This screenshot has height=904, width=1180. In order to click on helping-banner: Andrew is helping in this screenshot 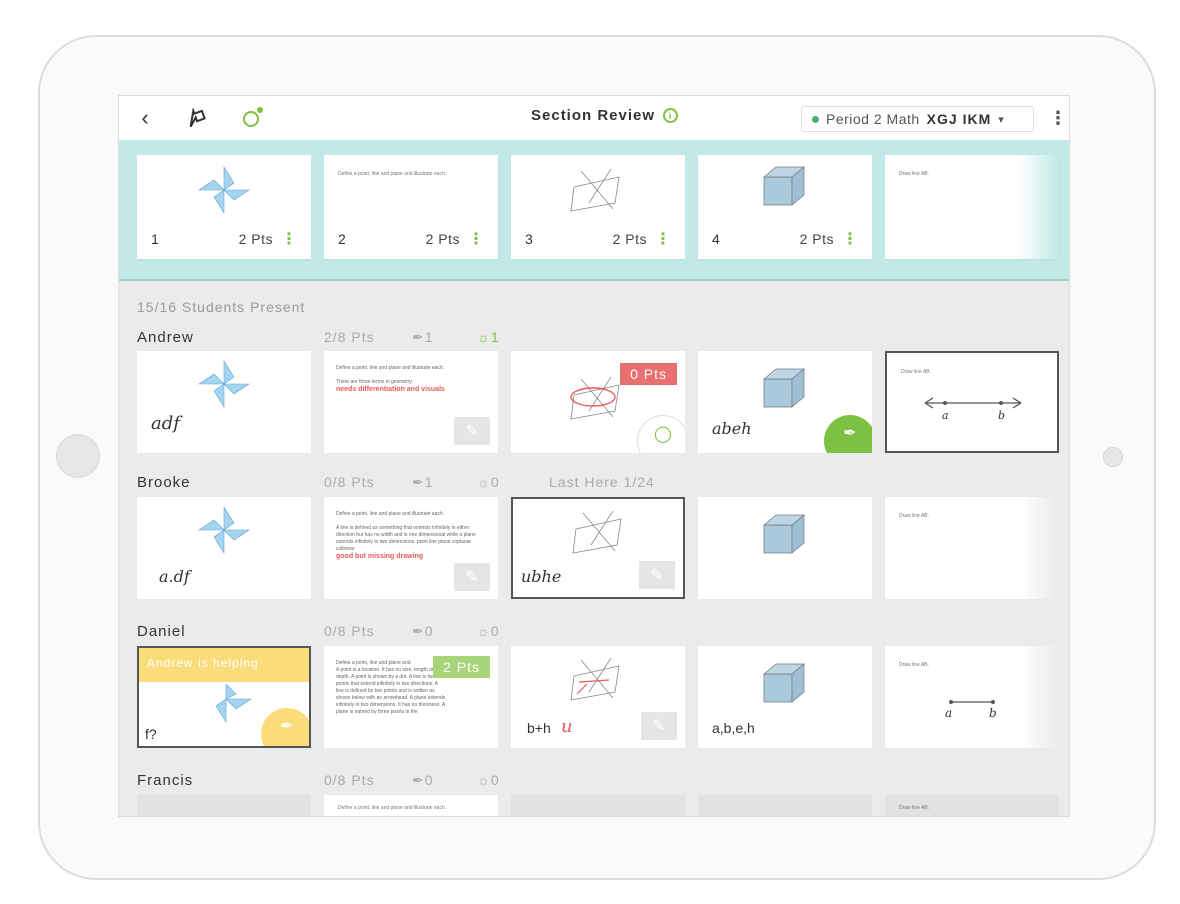, I will do `click(224, 665)`.